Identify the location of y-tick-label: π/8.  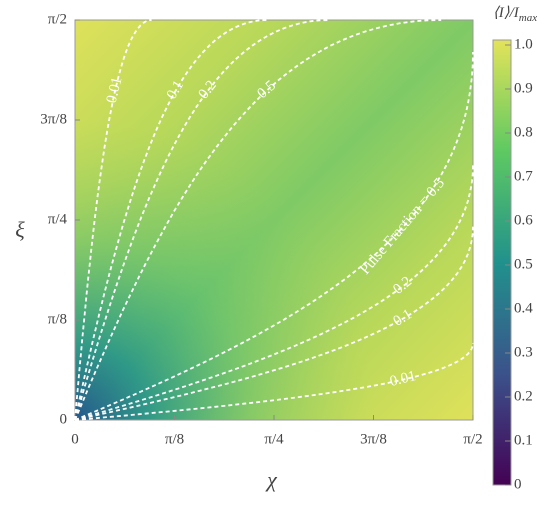
(57, 319).